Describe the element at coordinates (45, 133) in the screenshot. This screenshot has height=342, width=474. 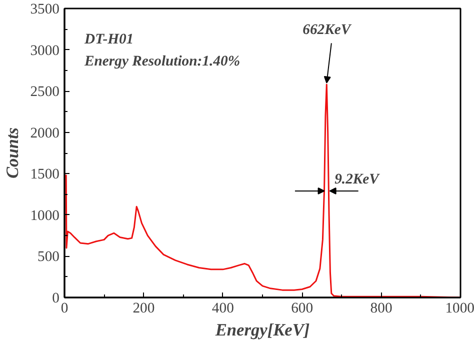
I see `y-tick-label: 2000` at that location.